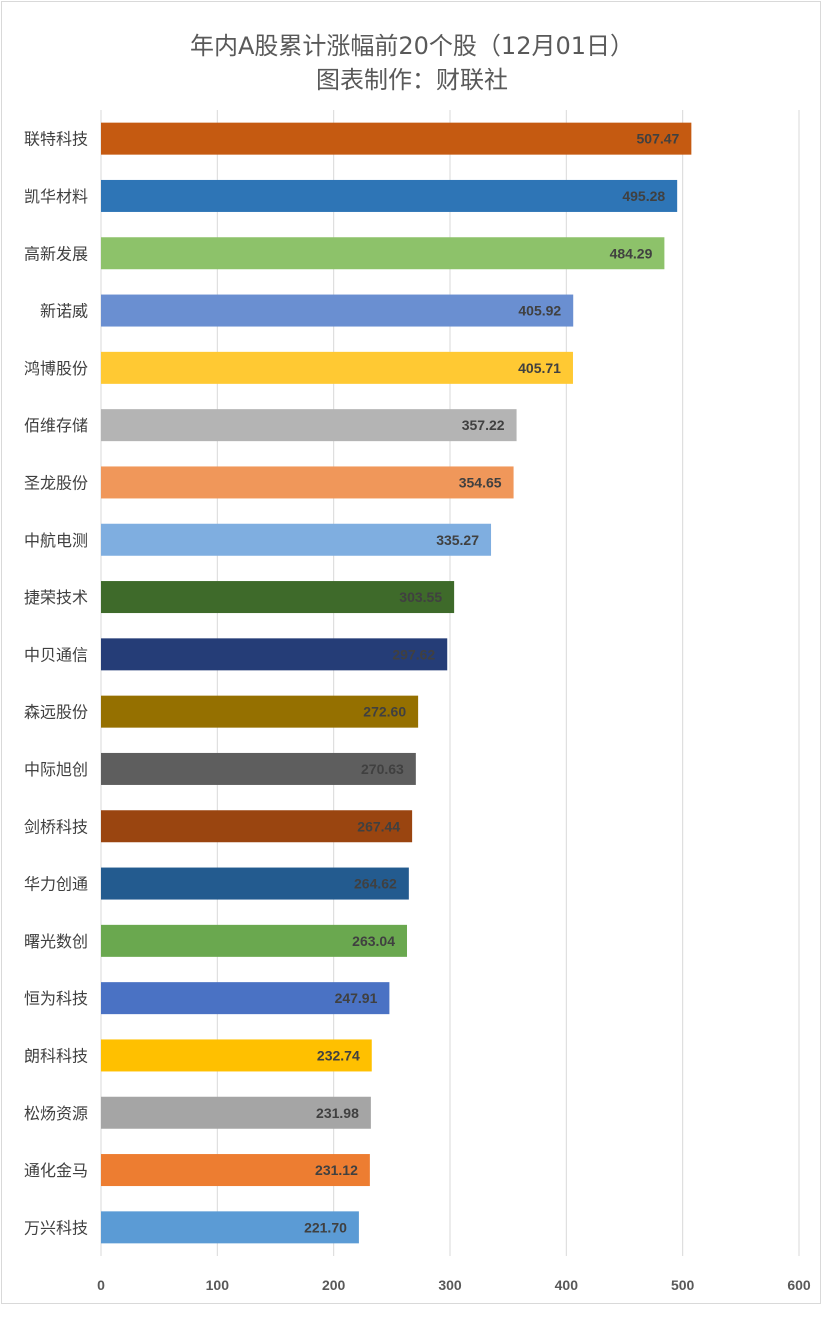  I want to click on category-label: 朗科科技, so click(56, 1055).